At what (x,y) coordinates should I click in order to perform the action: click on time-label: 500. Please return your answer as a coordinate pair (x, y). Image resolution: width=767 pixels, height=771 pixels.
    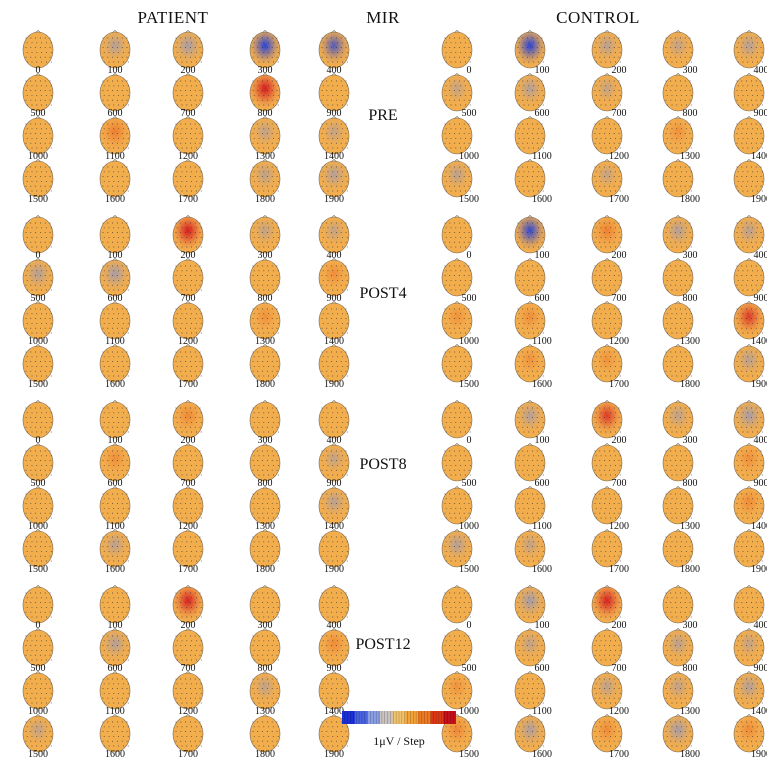
    Looking at the image, I should click on (469, 483).